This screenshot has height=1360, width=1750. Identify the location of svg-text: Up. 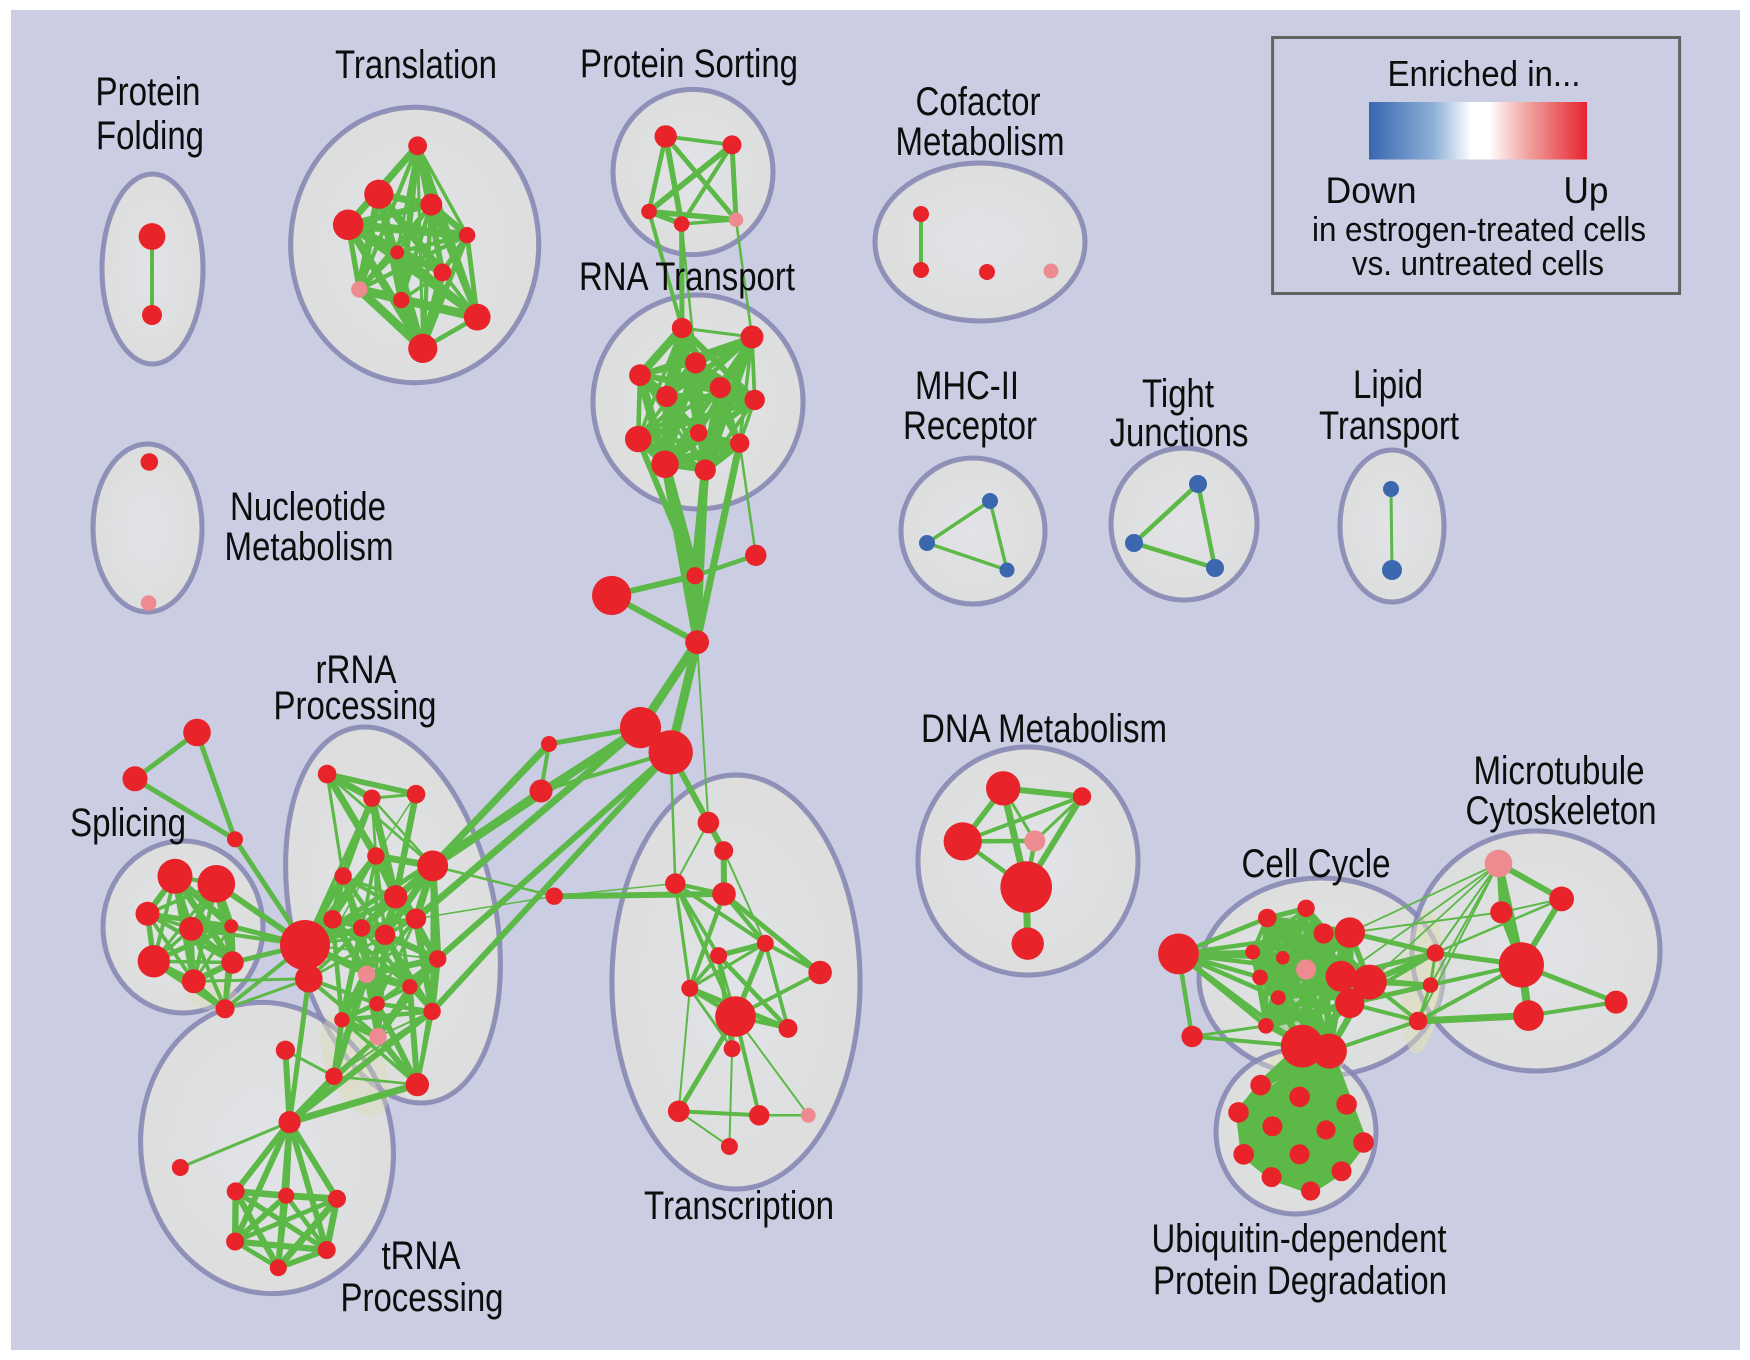
(1586, 190).